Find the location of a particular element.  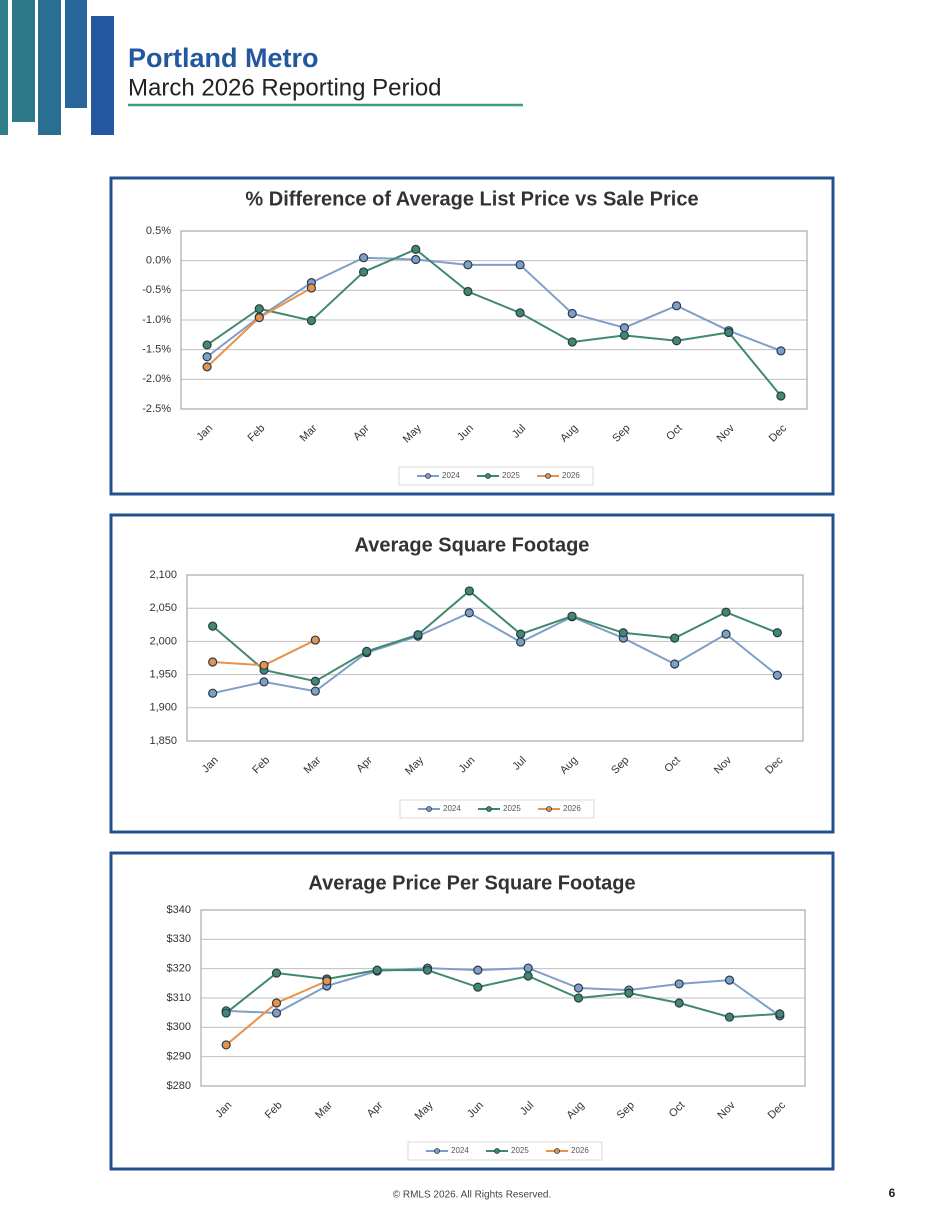

legend-label: 2025 is located at coordinates (511, 475).